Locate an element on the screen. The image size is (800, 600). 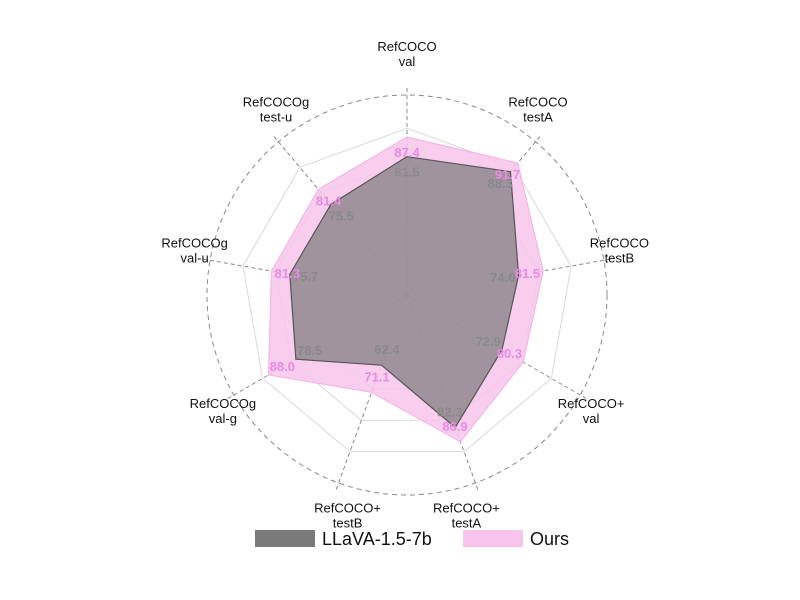
value-label-ours: 91.7 is located at coordinates (507, 174).